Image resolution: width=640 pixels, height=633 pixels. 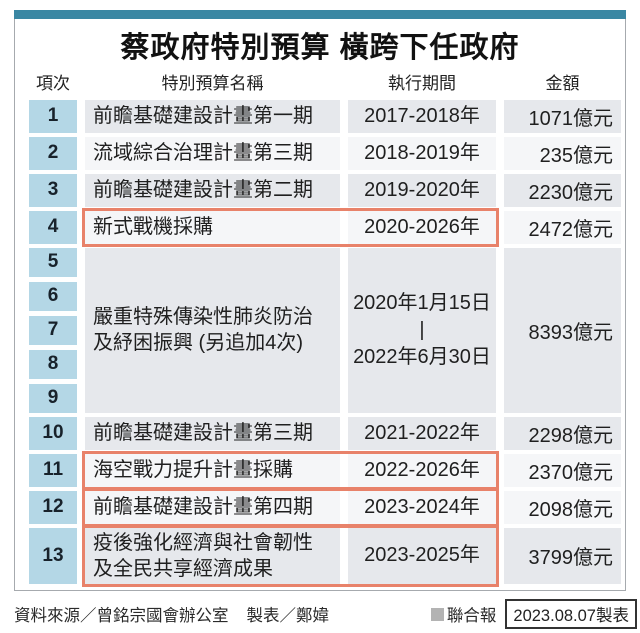 I want to click on budget-name-cell: 流域綜合治理計畫第三期, so click(x=212, y=153).